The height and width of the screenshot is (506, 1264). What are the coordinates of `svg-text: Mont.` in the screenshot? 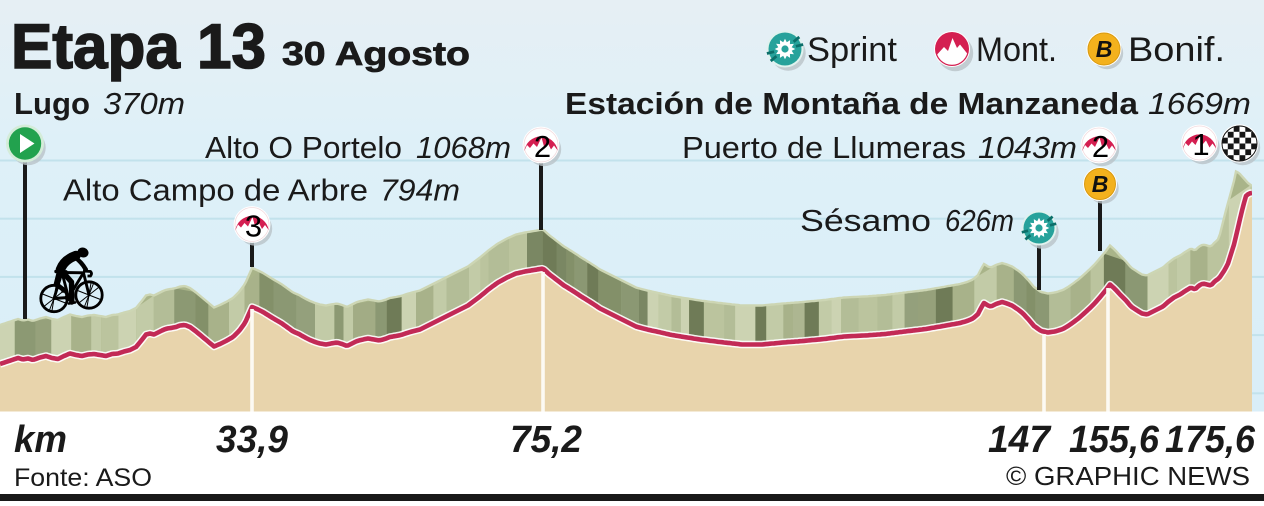 It's located at (1016, 50).